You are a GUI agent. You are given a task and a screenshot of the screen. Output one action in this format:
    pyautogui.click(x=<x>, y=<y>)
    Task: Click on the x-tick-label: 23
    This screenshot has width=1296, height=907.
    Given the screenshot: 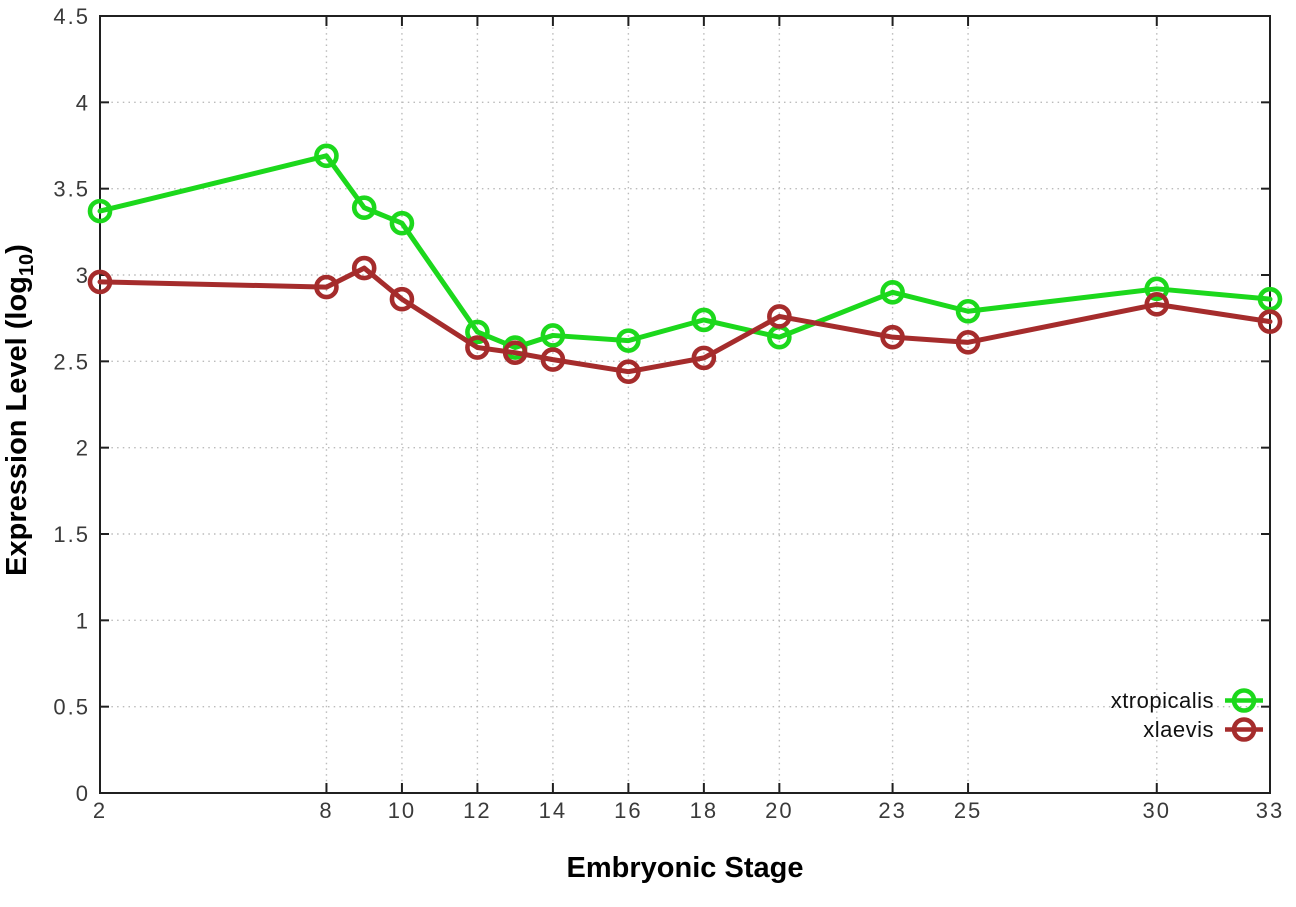 What is the action you would take?
    pyautogui.click(x=892, y=810)
    